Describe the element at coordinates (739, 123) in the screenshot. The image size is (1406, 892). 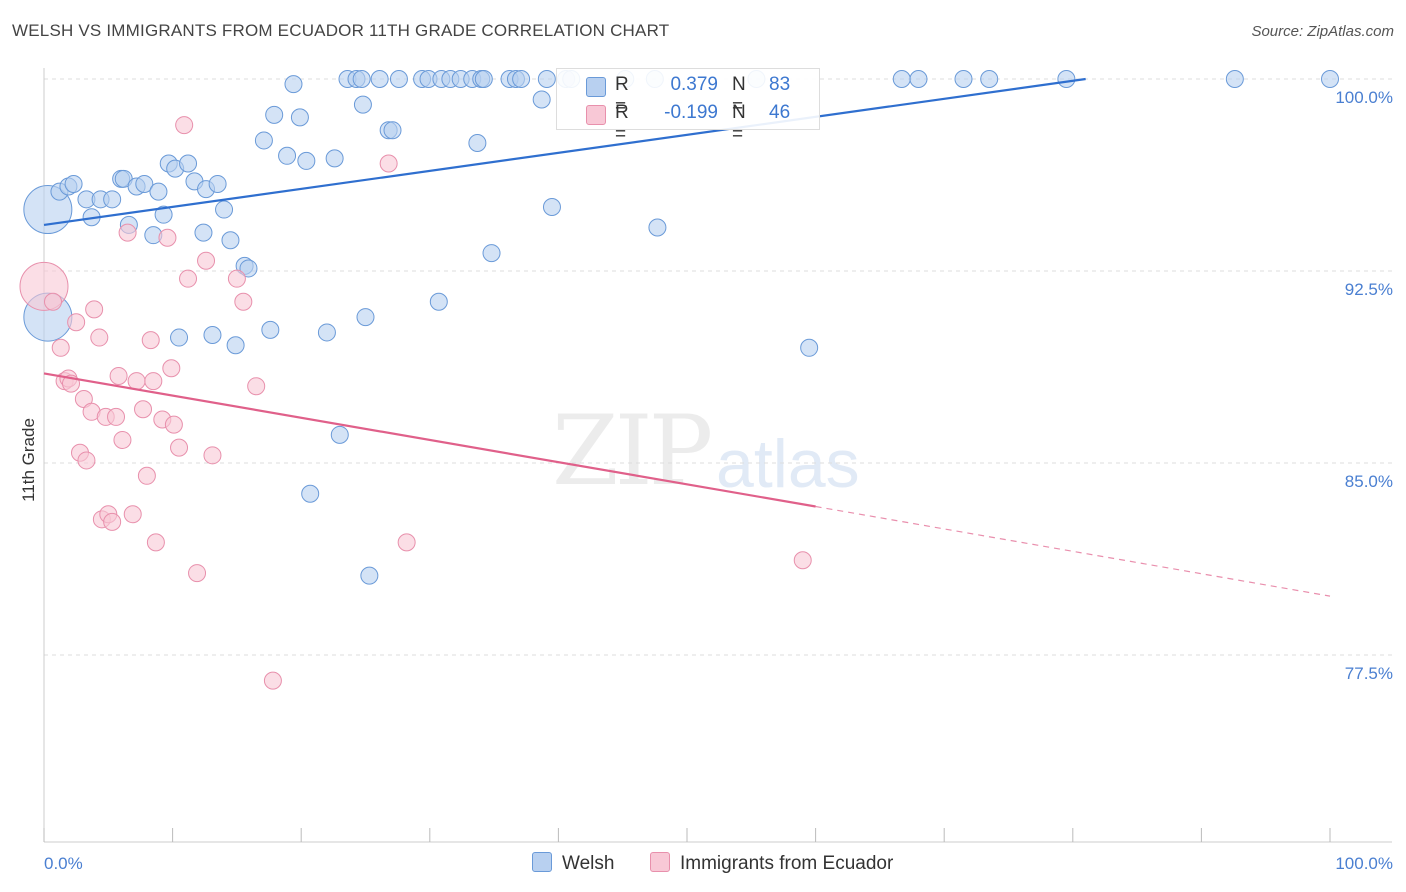
I see `ecuador-n-label: N =` at that location.